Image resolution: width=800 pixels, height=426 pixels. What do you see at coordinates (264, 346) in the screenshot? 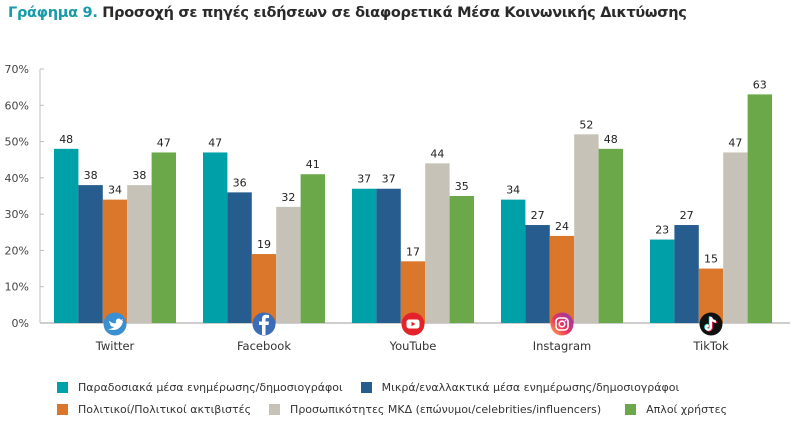
I see `category-label: Facebook` at bounding box center [264, 346].